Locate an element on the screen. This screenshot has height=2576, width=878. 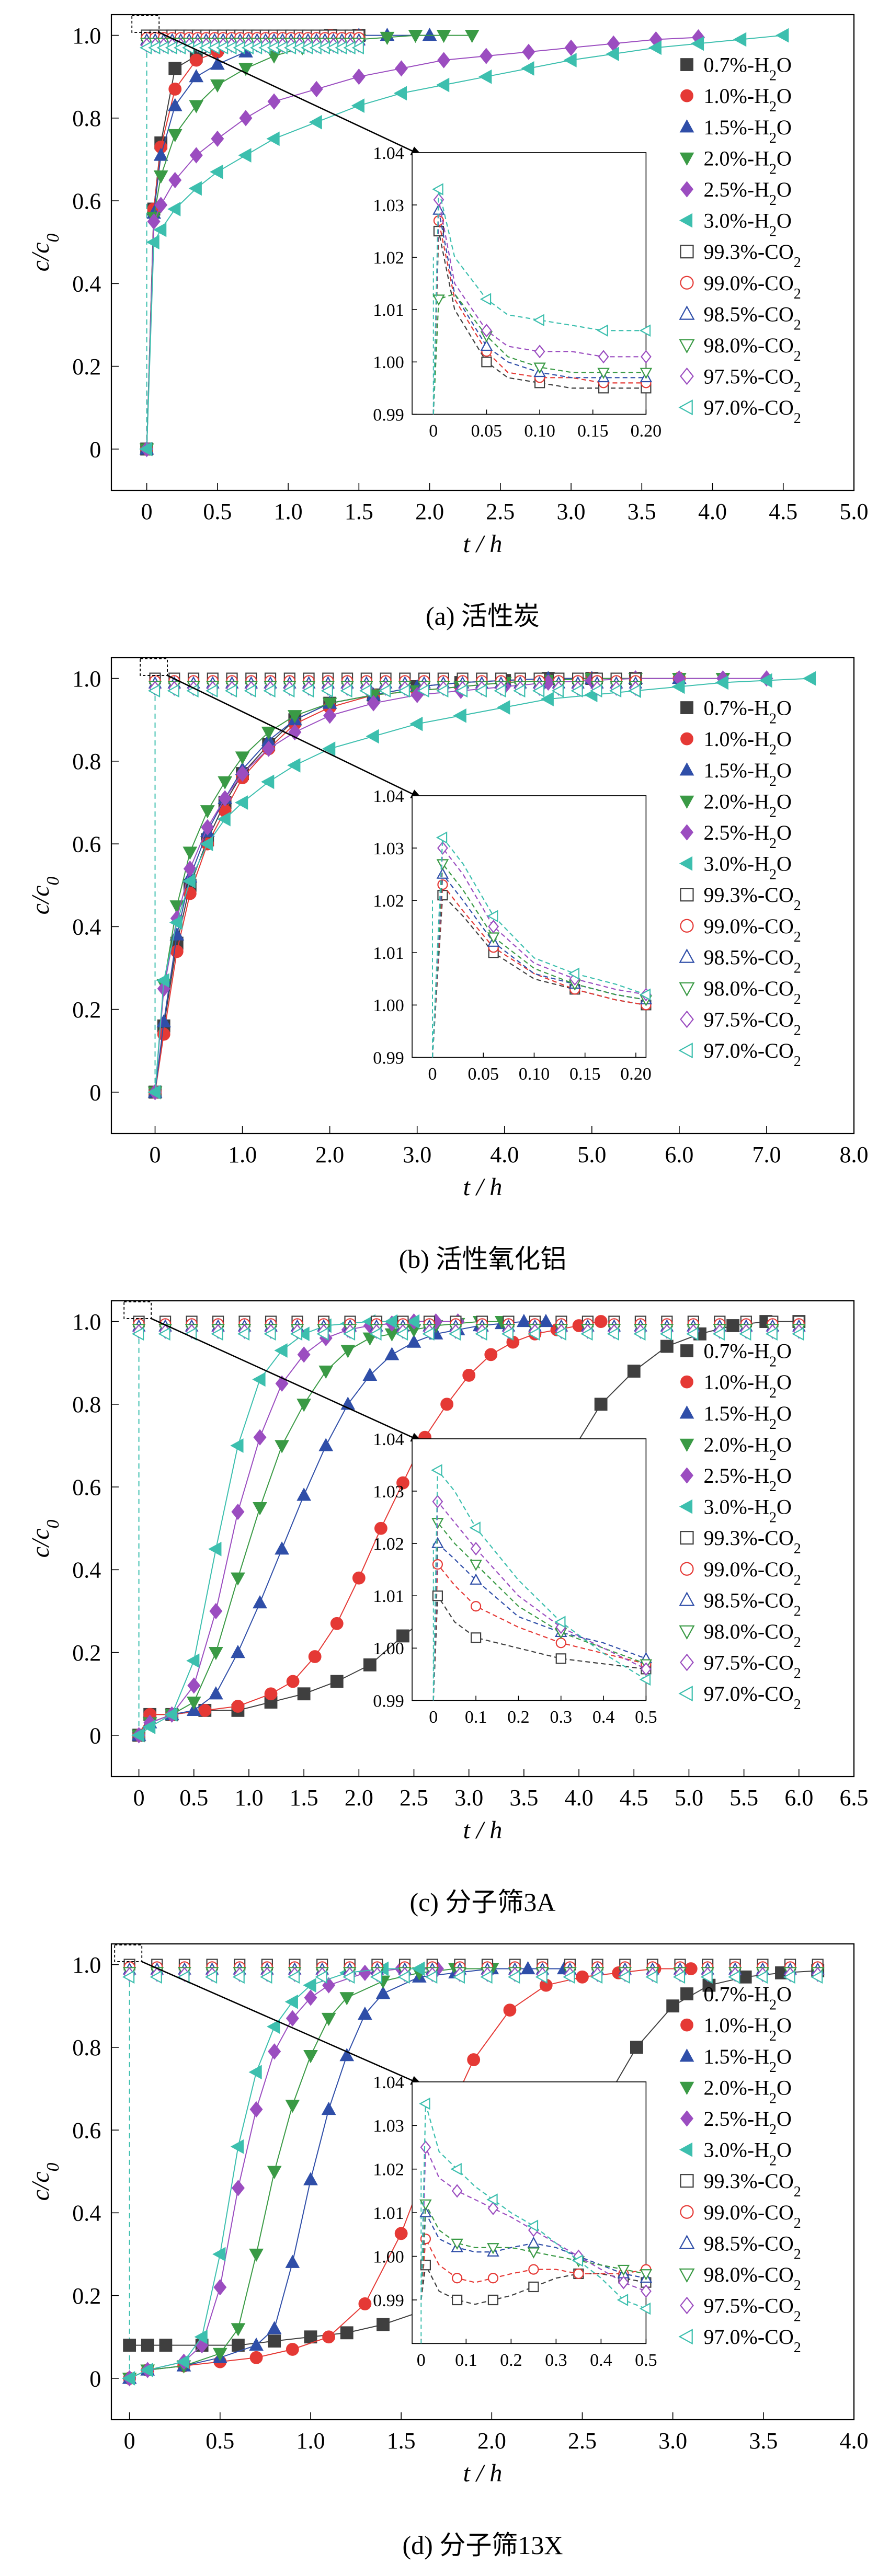
legend-label: 99.3%-CO2 is located at coordinates (752, 2184).